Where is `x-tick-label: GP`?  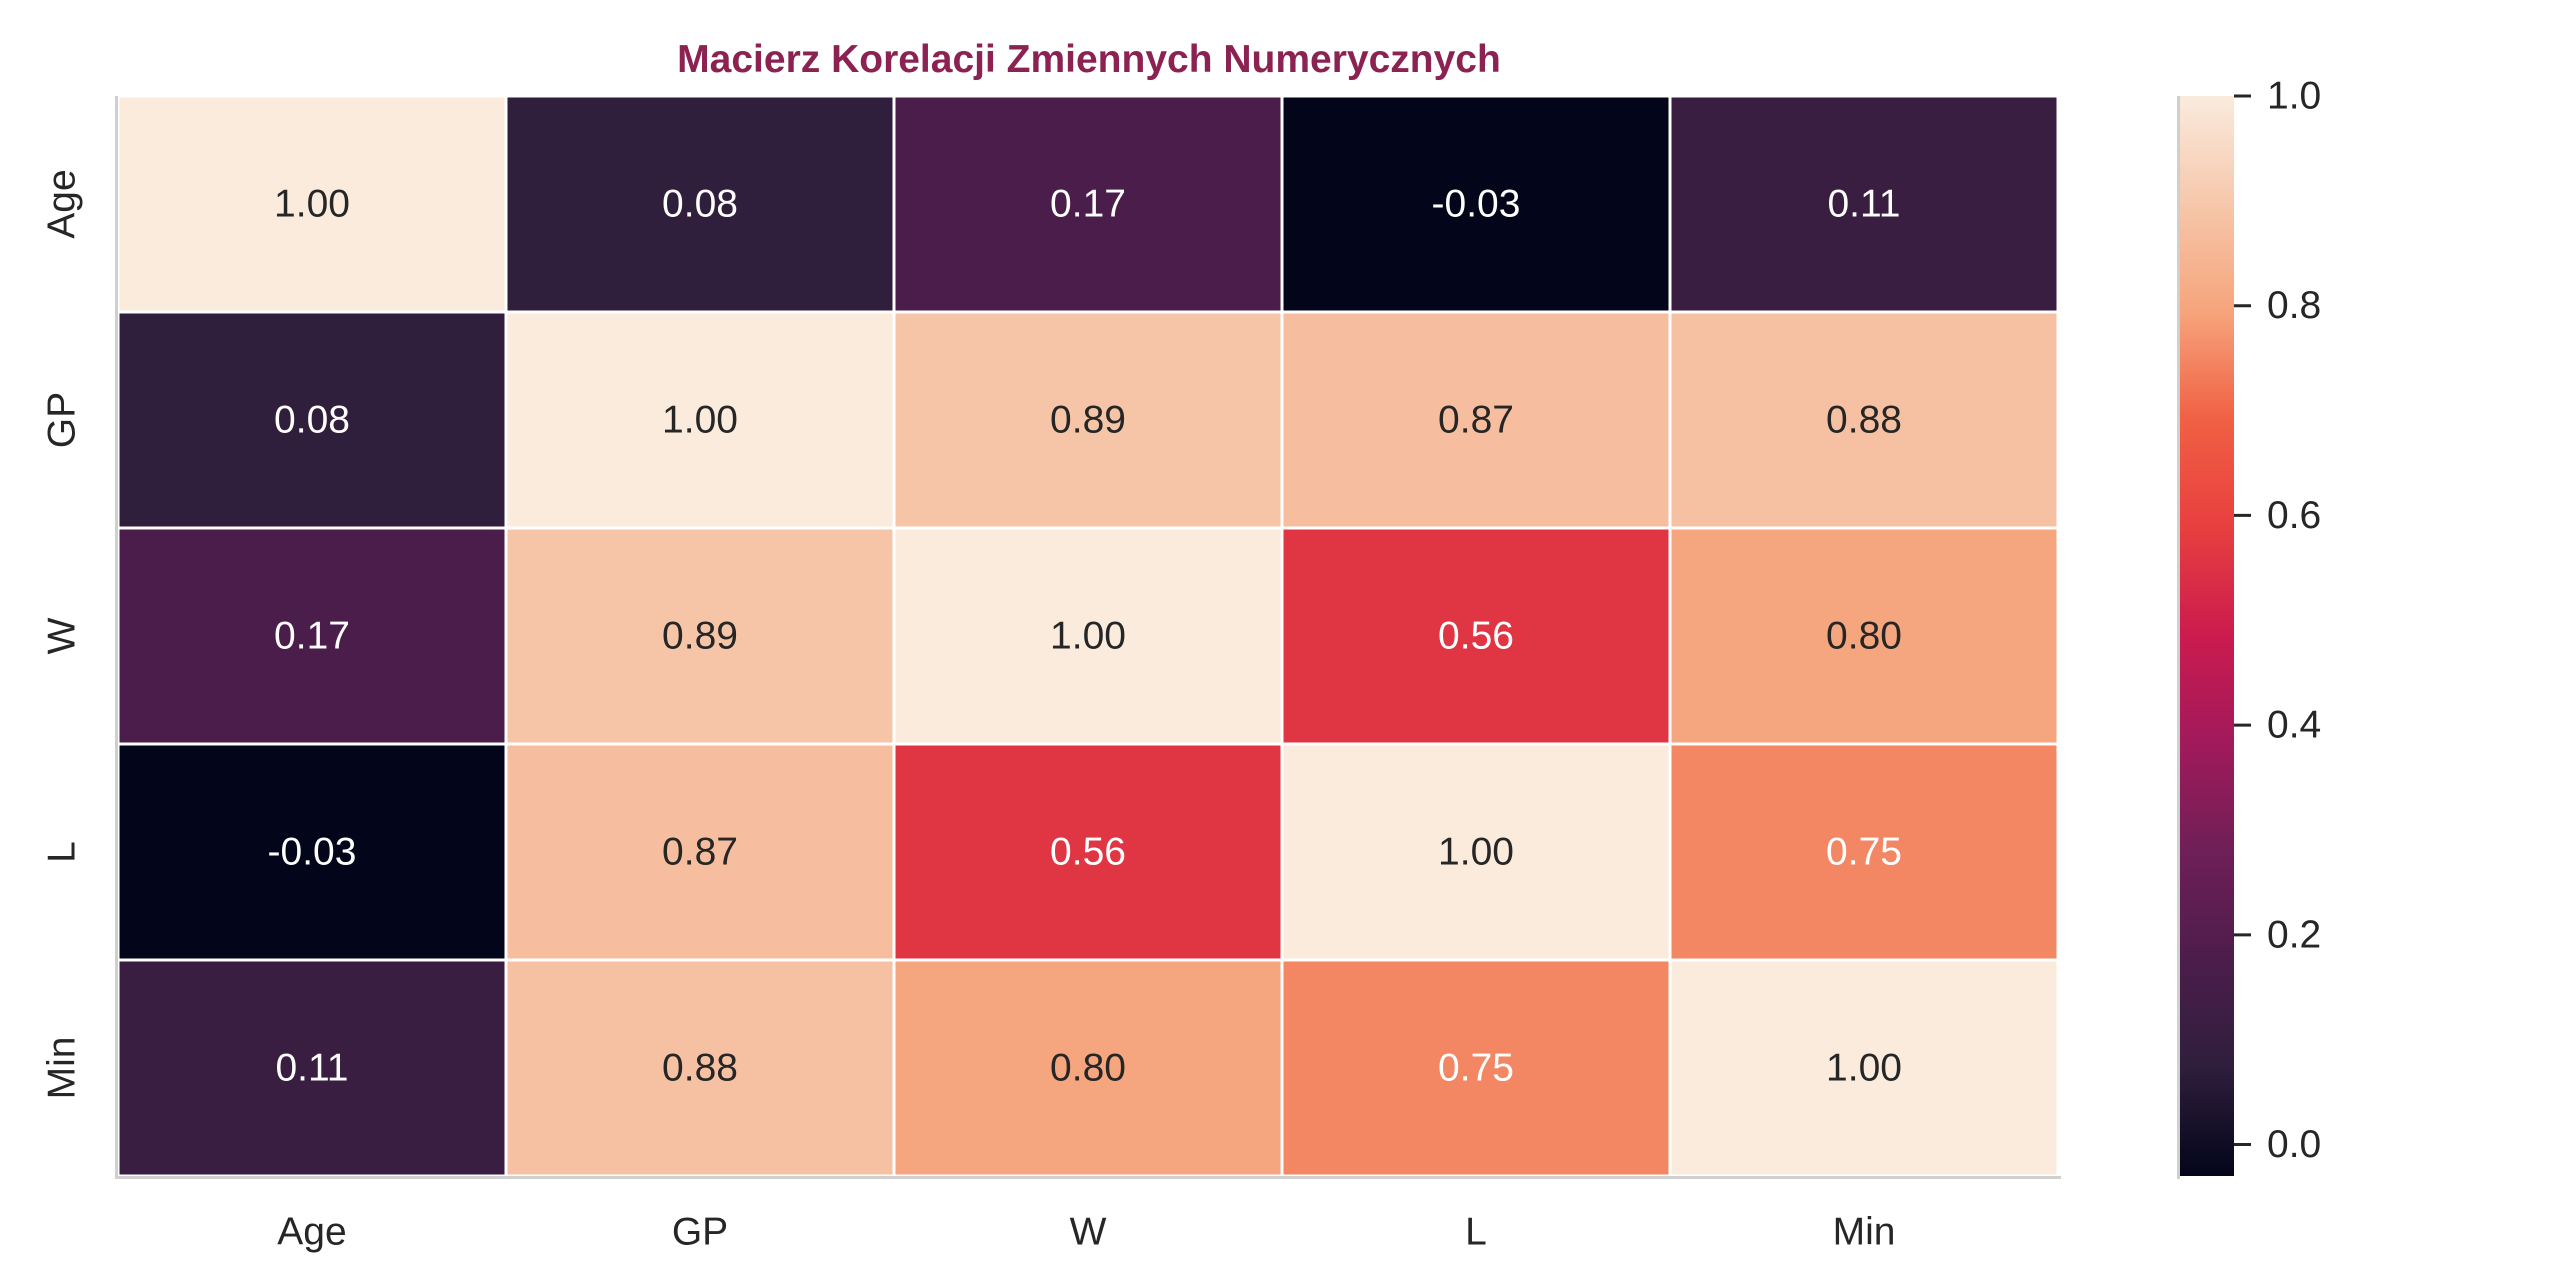 x-tick-label: GP is located at coordinates (700, 1232).